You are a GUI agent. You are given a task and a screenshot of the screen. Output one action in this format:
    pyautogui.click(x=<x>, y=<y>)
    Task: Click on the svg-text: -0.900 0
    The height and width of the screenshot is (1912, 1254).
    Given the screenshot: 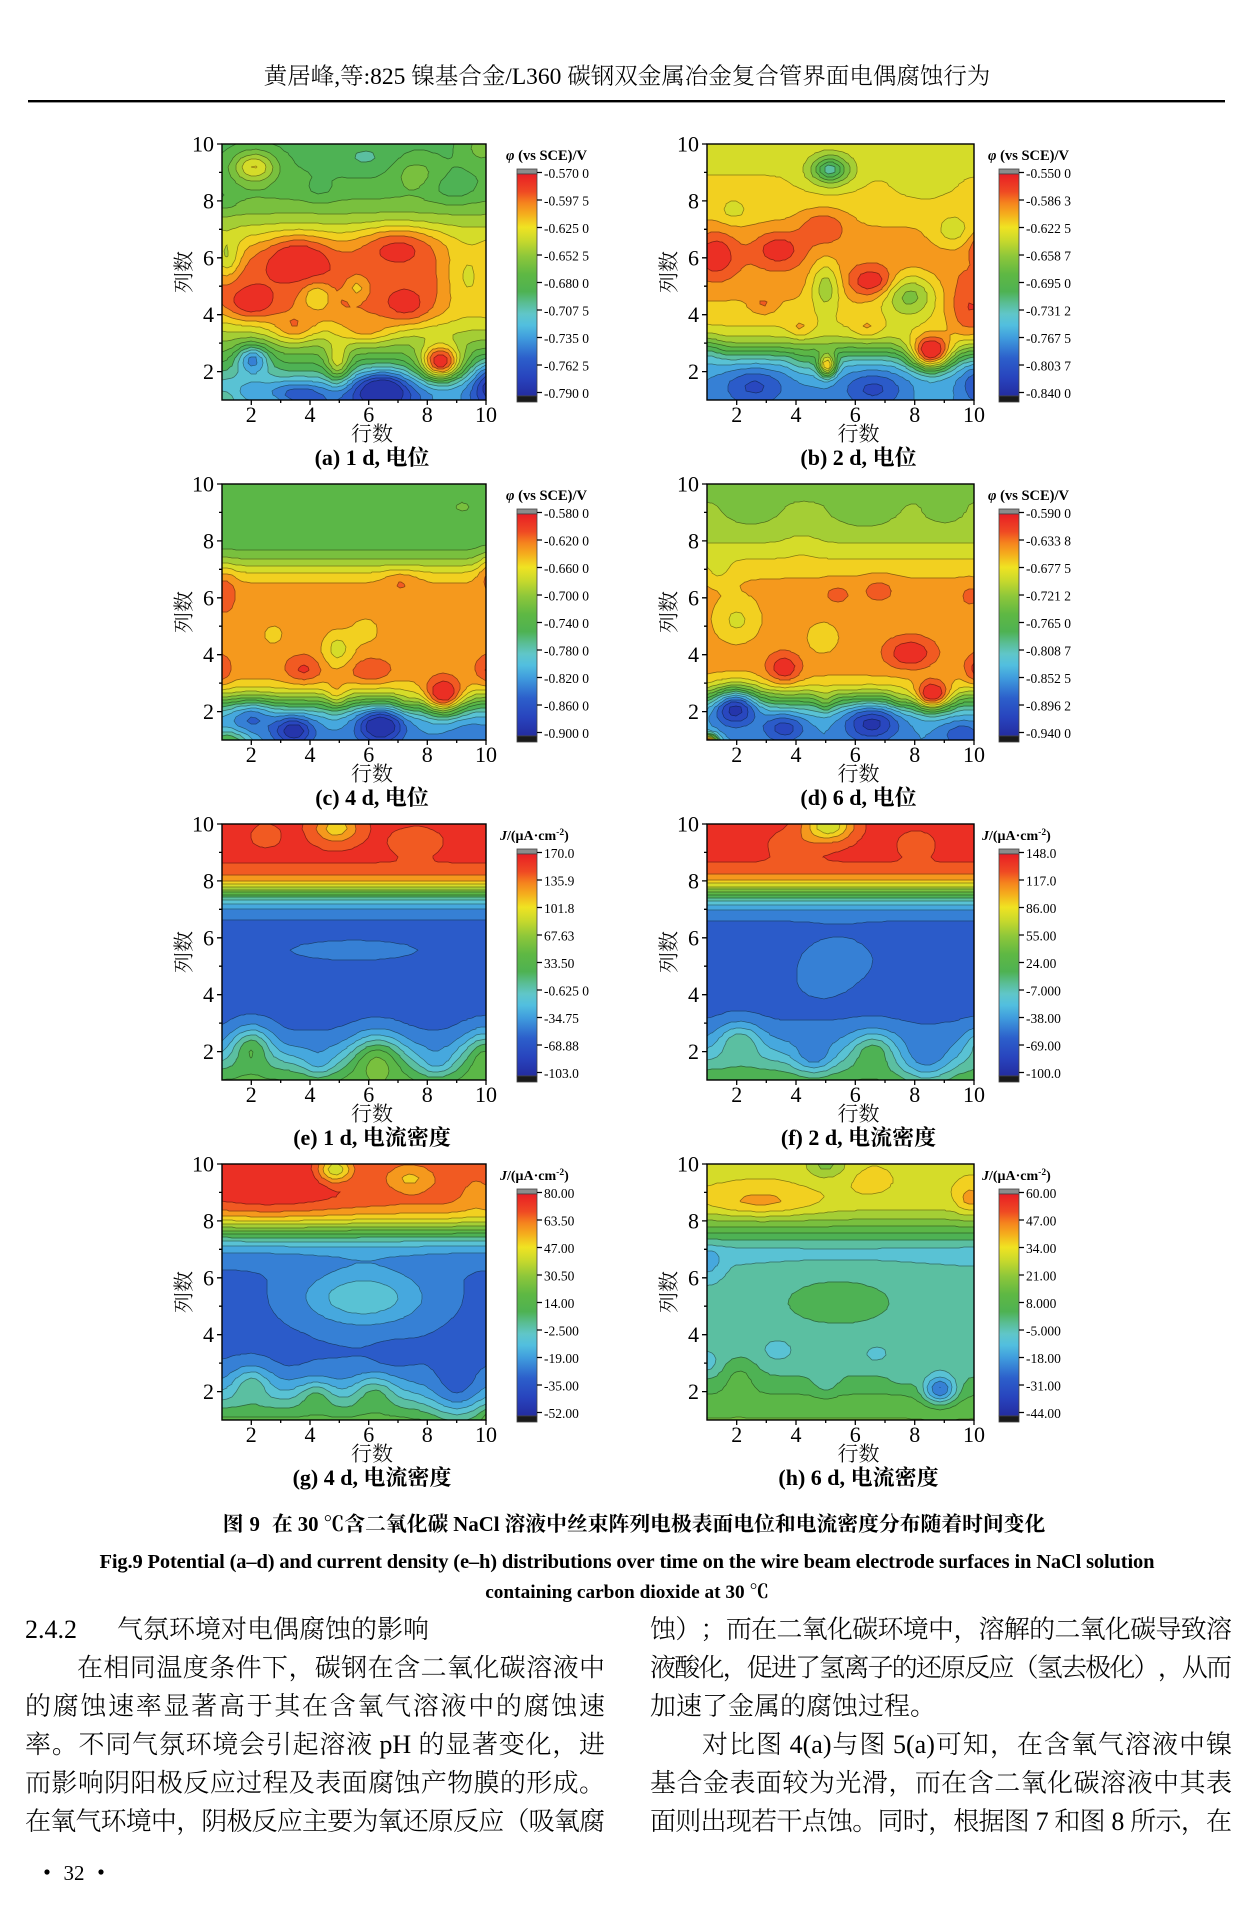 What is the action you would take?
    pyautogui.click(x=566, y=733)
    